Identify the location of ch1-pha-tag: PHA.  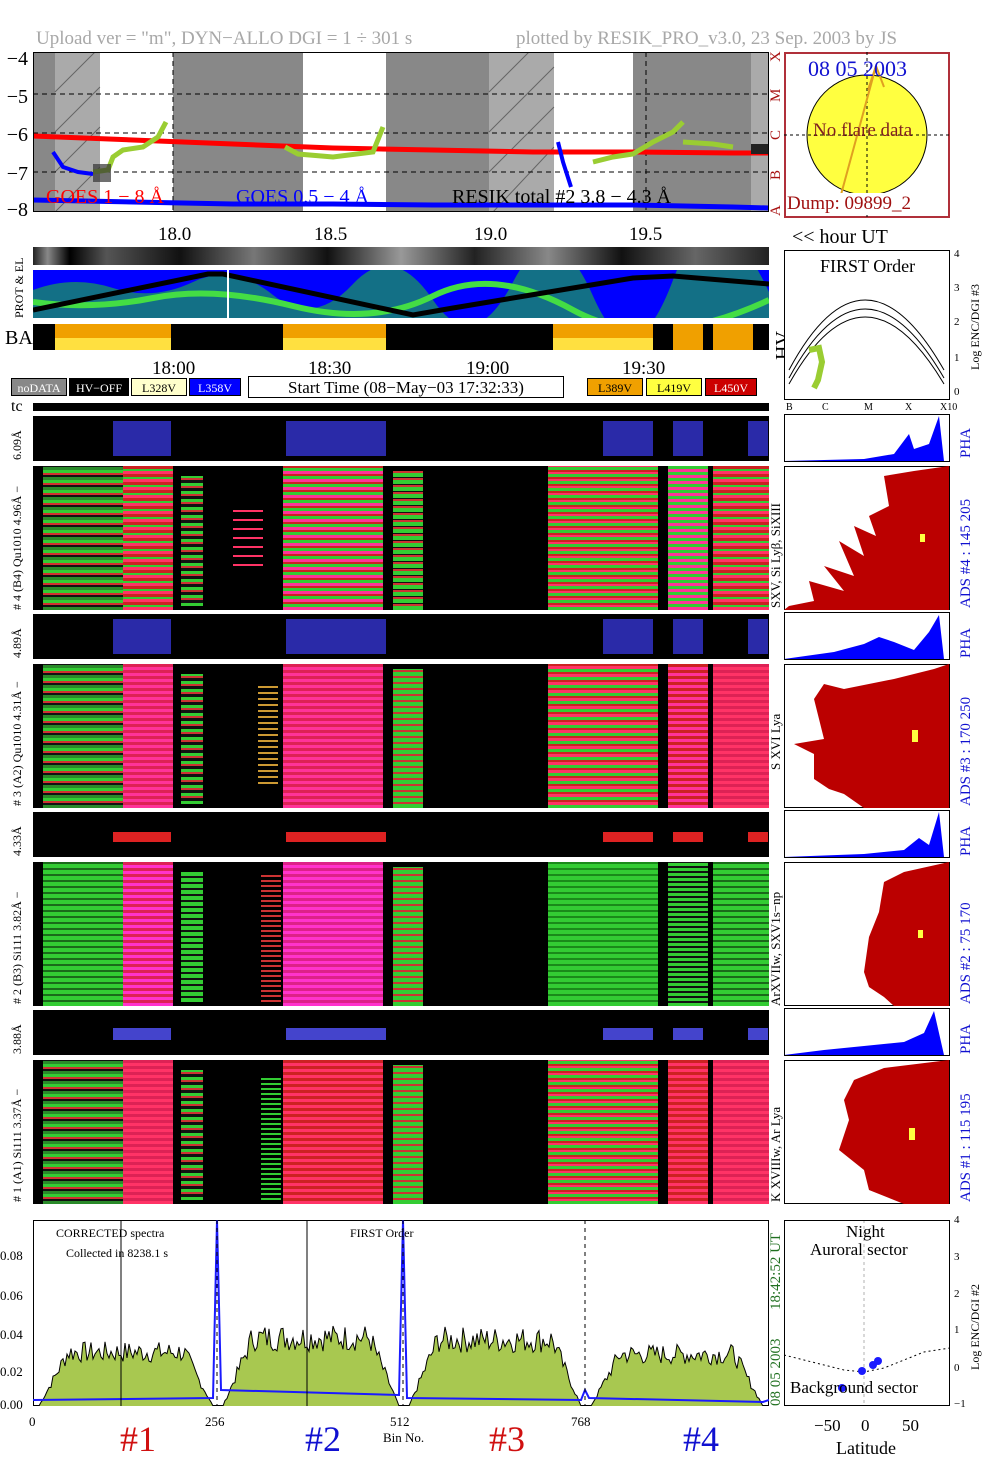
(966, 1038).